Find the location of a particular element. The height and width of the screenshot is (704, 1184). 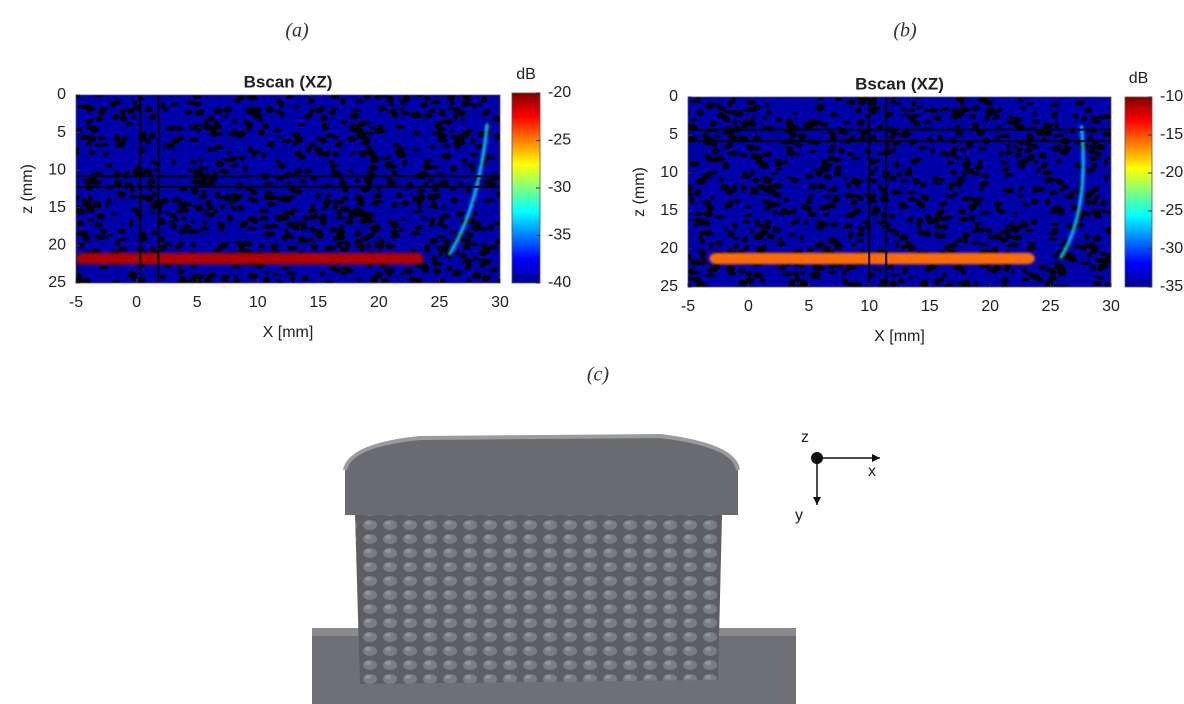

y-axis-label: y is located at coordinates (799, 515).